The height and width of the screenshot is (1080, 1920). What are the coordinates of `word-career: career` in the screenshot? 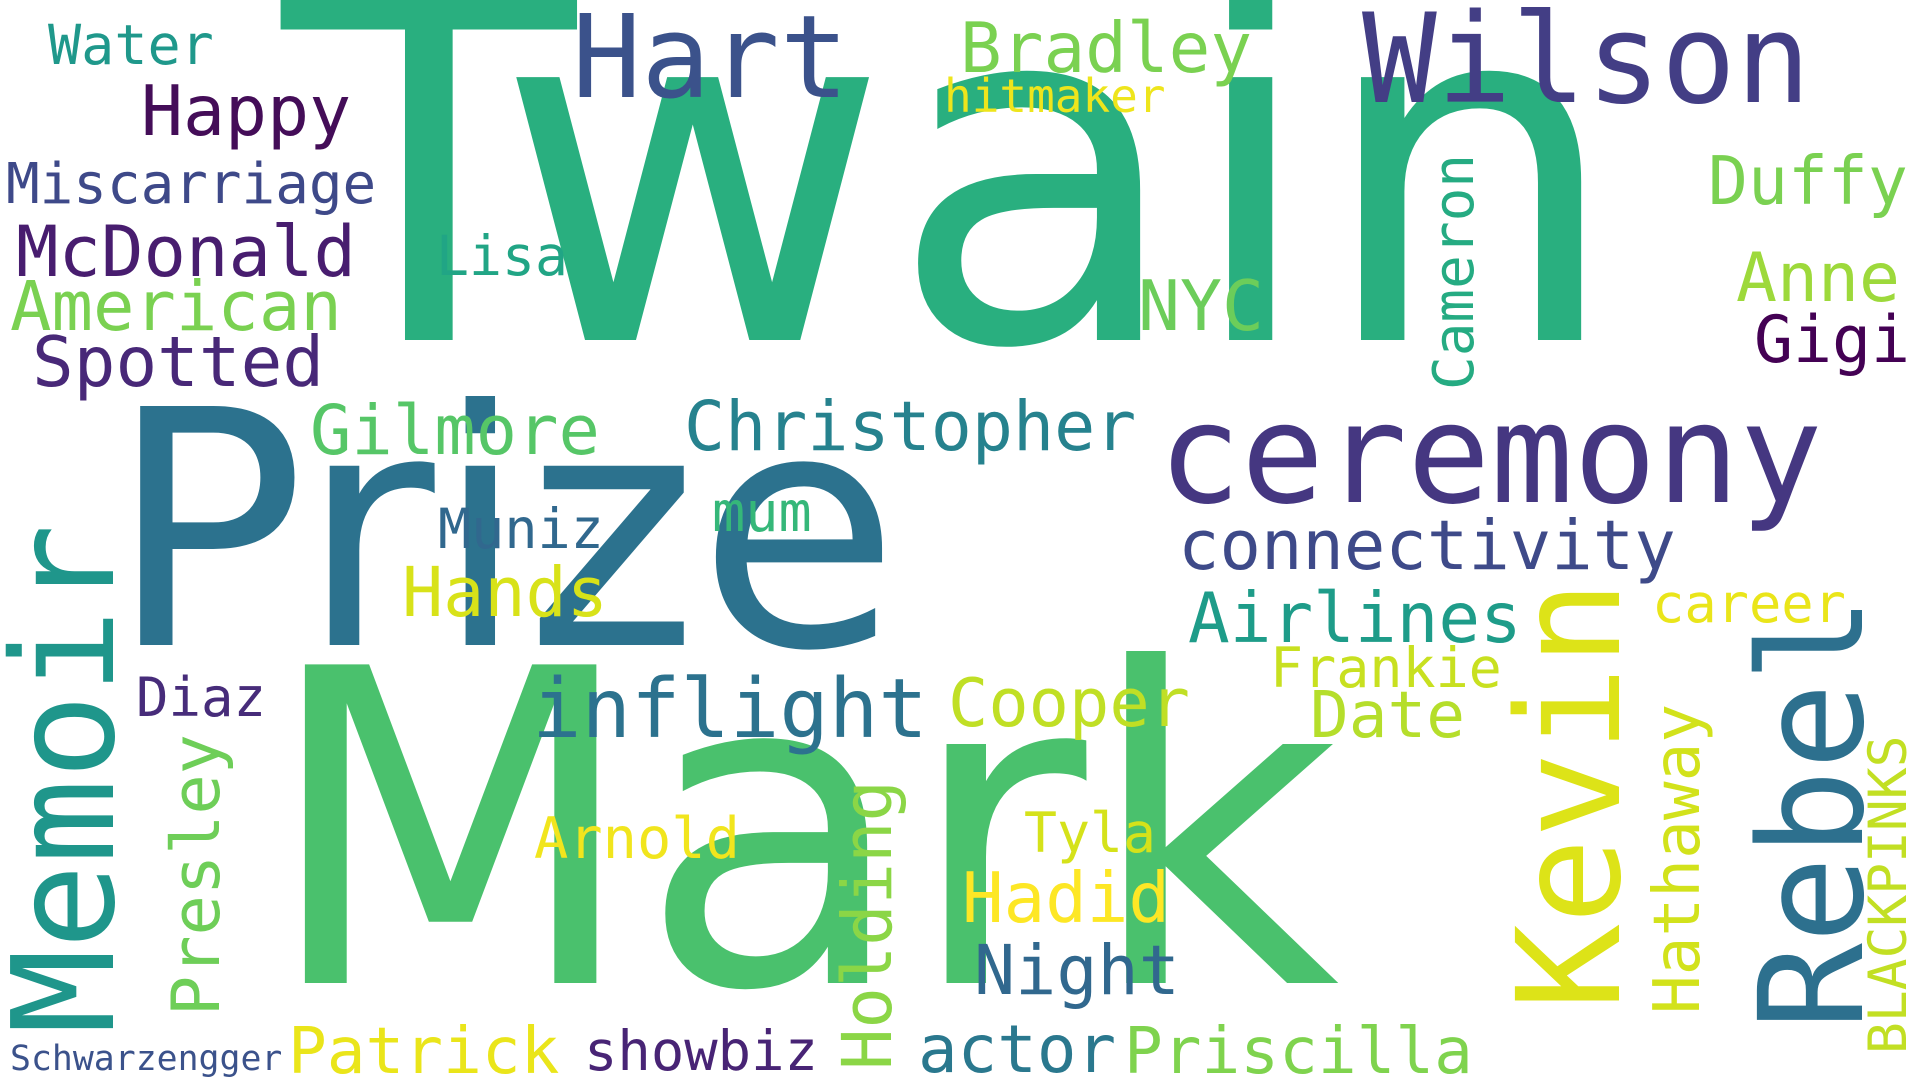 It's located at (1749, 604).